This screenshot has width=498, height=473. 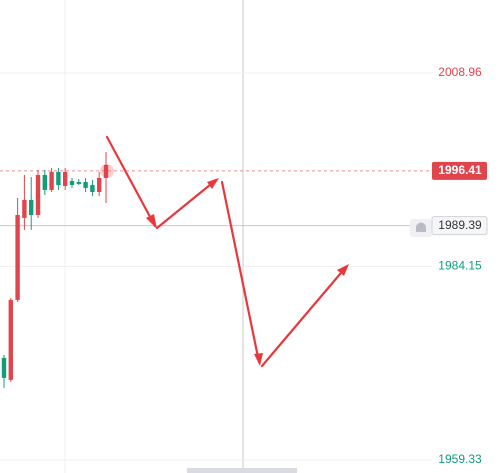 I want to click on y-tick-label: 2008.96, so click(x=460, y=72).